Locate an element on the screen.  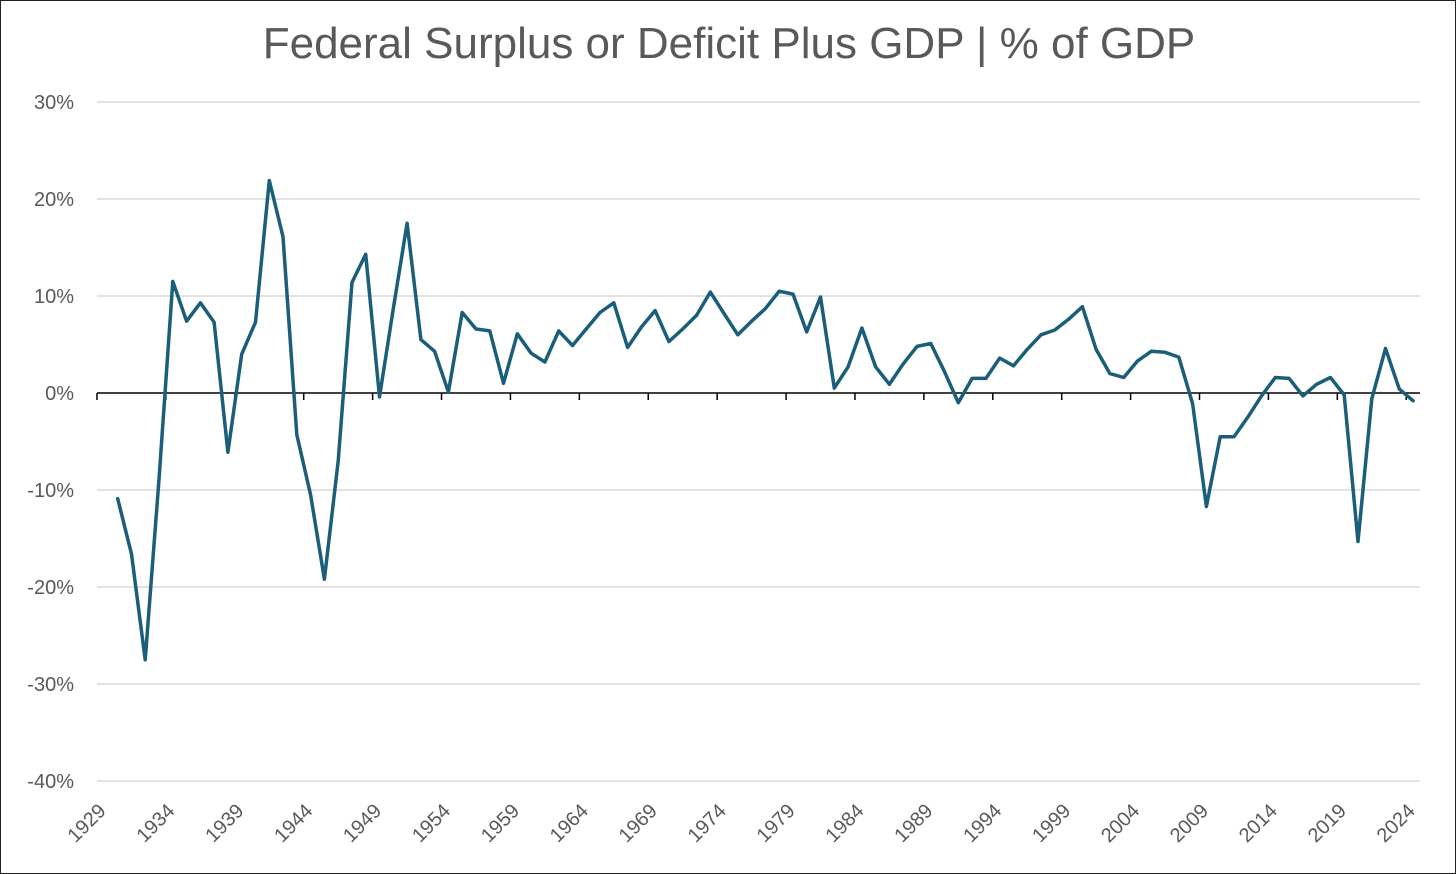
x-tick-label: 2004 is located at coordinates (1120, 823).